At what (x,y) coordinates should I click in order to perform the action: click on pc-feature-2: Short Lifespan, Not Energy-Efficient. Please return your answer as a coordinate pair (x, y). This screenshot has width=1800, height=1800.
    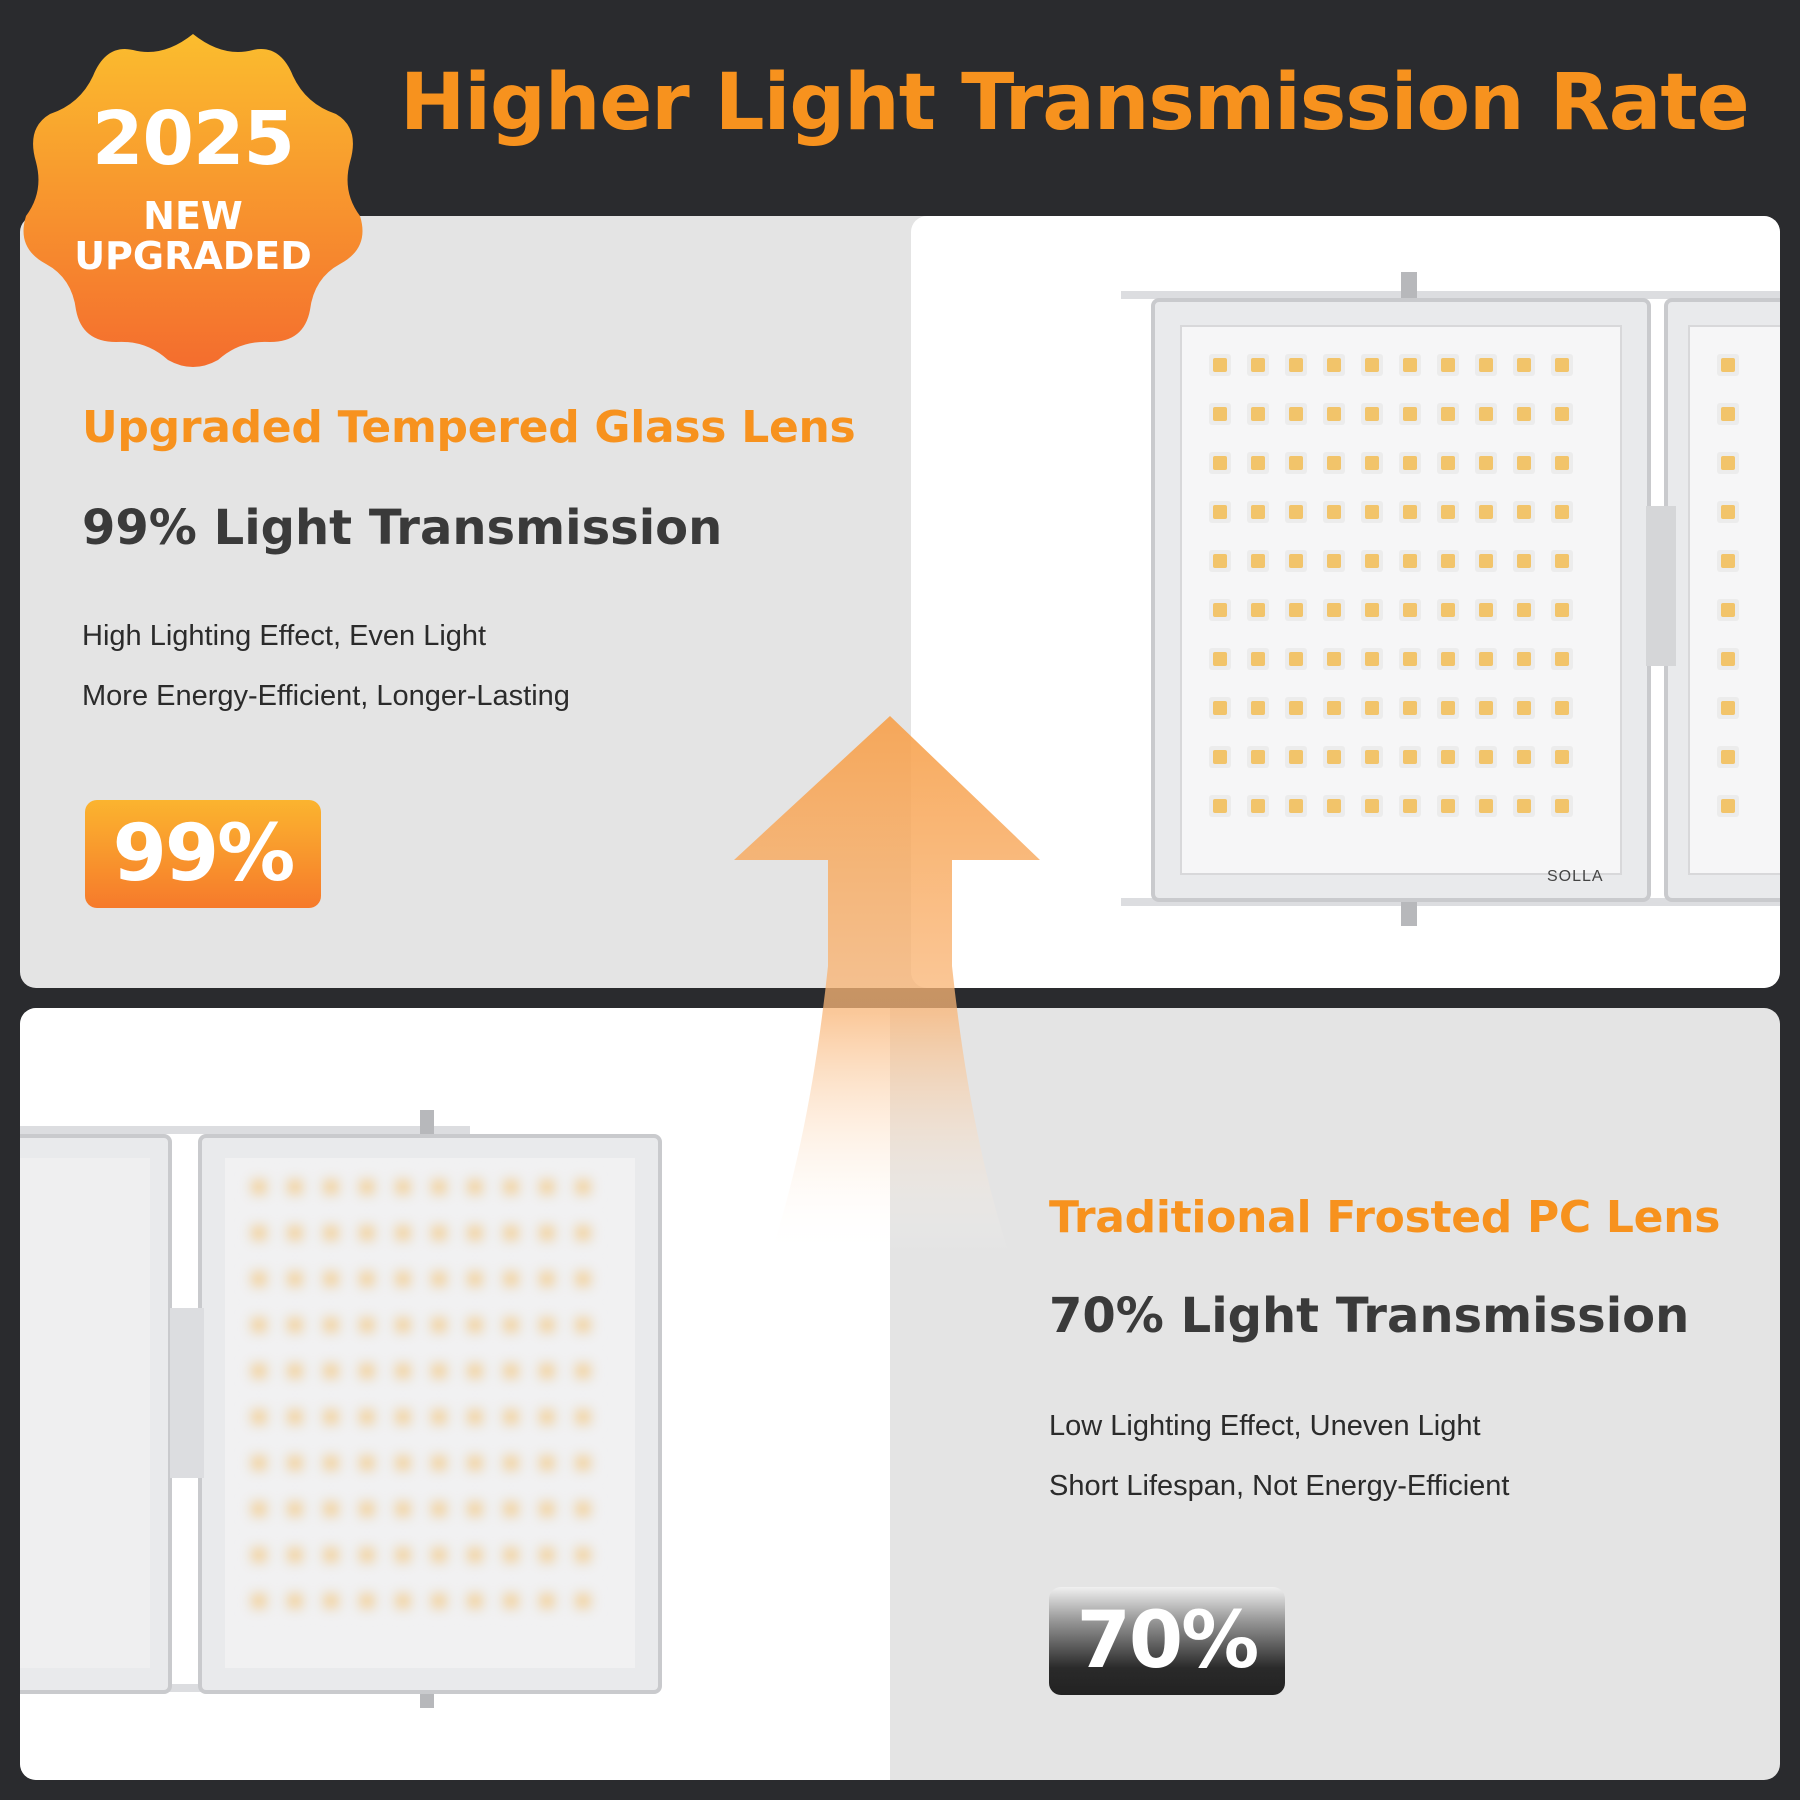
    Looking at the image, I should click on (1279, 1486).